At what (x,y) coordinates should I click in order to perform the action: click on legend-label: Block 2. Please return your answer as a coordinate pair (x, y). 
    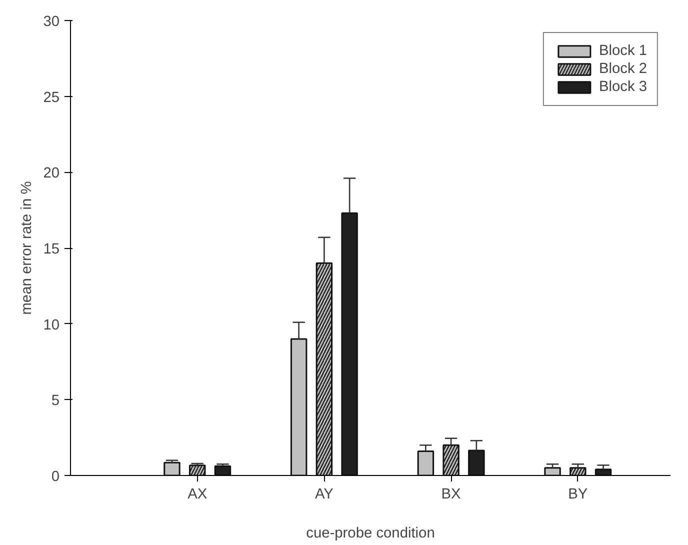
    Looking at the image, I should click on (622, 69).